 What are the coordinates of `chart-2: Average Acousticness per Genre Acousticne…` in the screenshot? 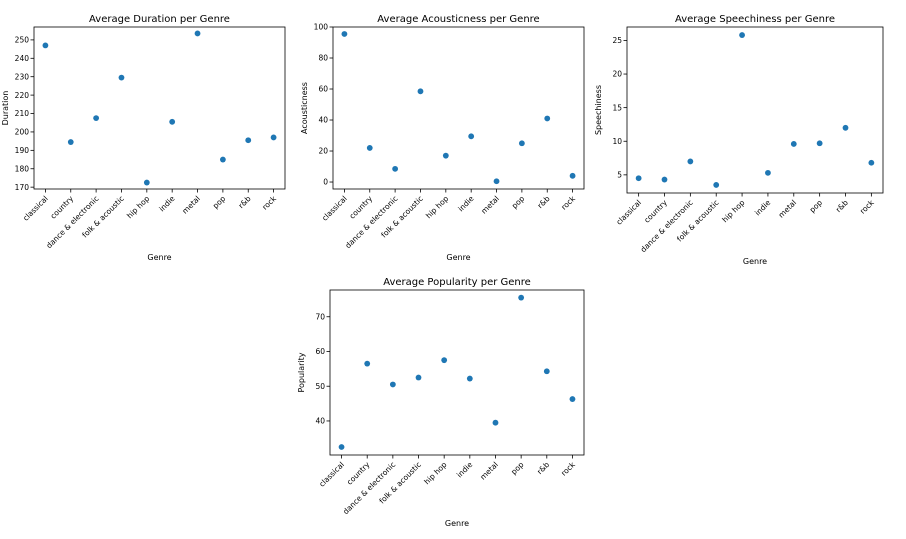 It's located at (442, 138).